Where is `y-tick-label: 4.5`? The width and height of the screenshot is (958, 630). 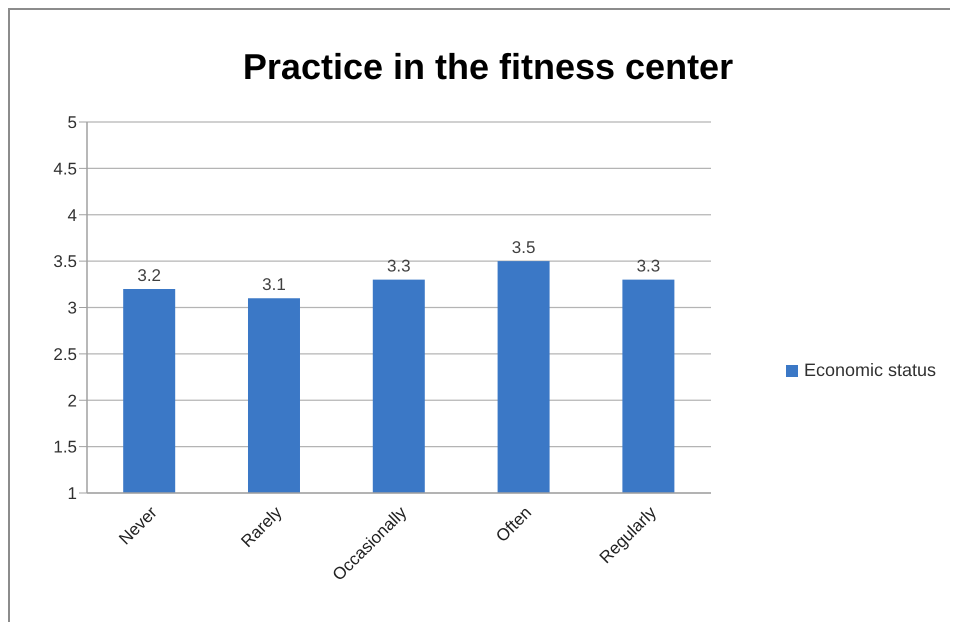 y-tick-label: 4.5 is located at coordinates (65, 168).